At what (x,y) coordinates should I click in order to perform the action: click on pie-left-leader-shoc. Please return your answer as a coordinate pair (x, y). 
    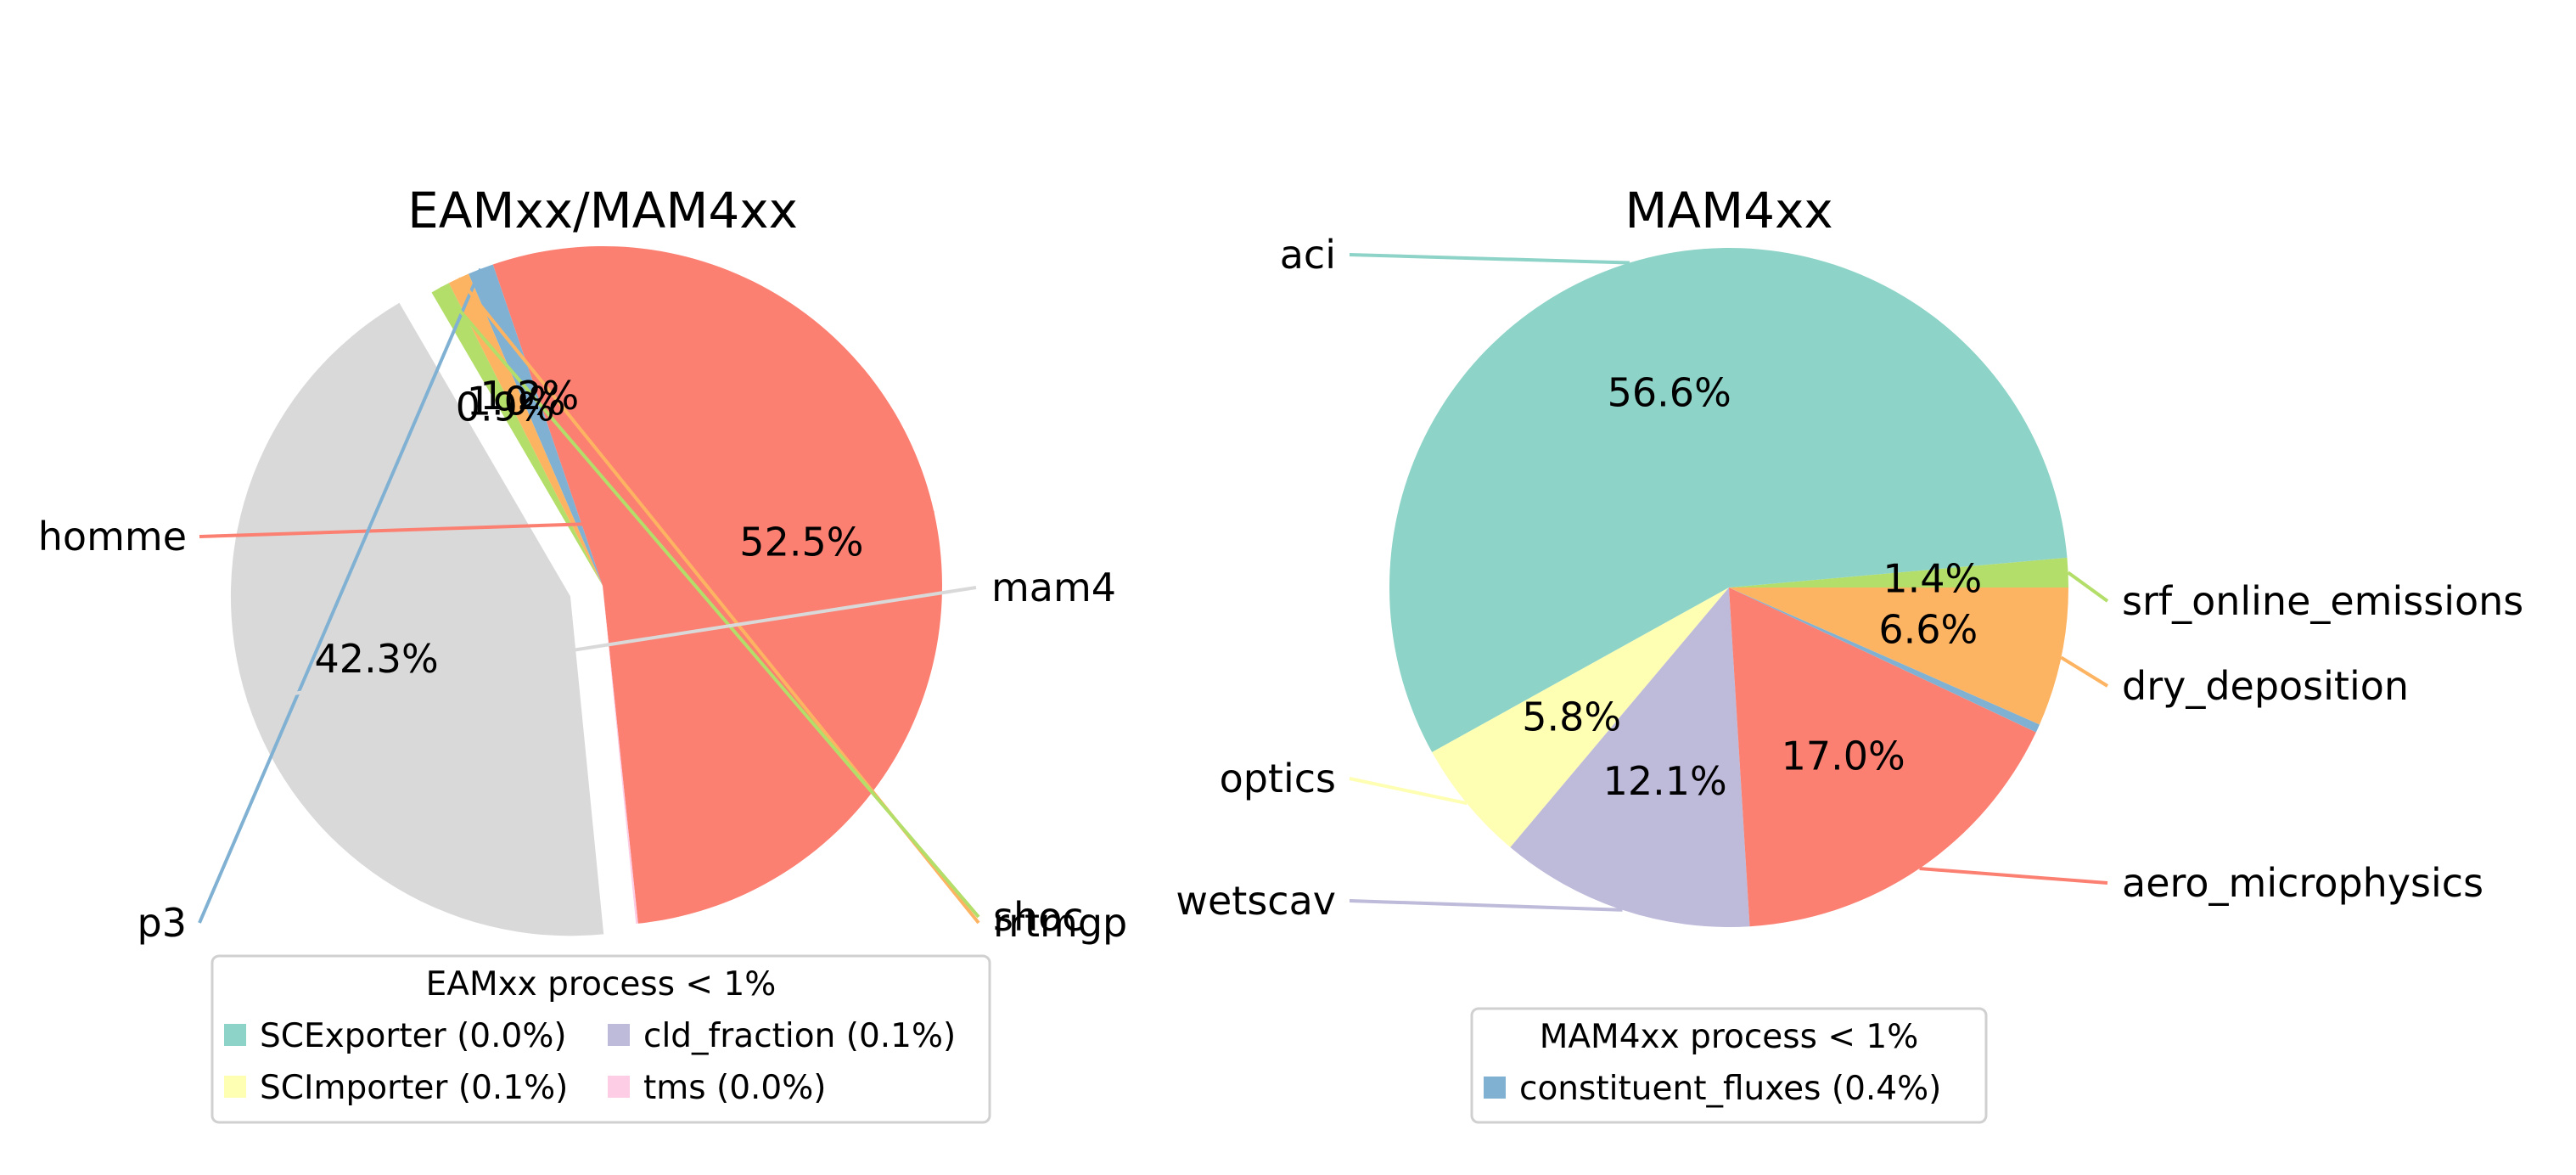
    Looking at the image, I should click on (709, 602).